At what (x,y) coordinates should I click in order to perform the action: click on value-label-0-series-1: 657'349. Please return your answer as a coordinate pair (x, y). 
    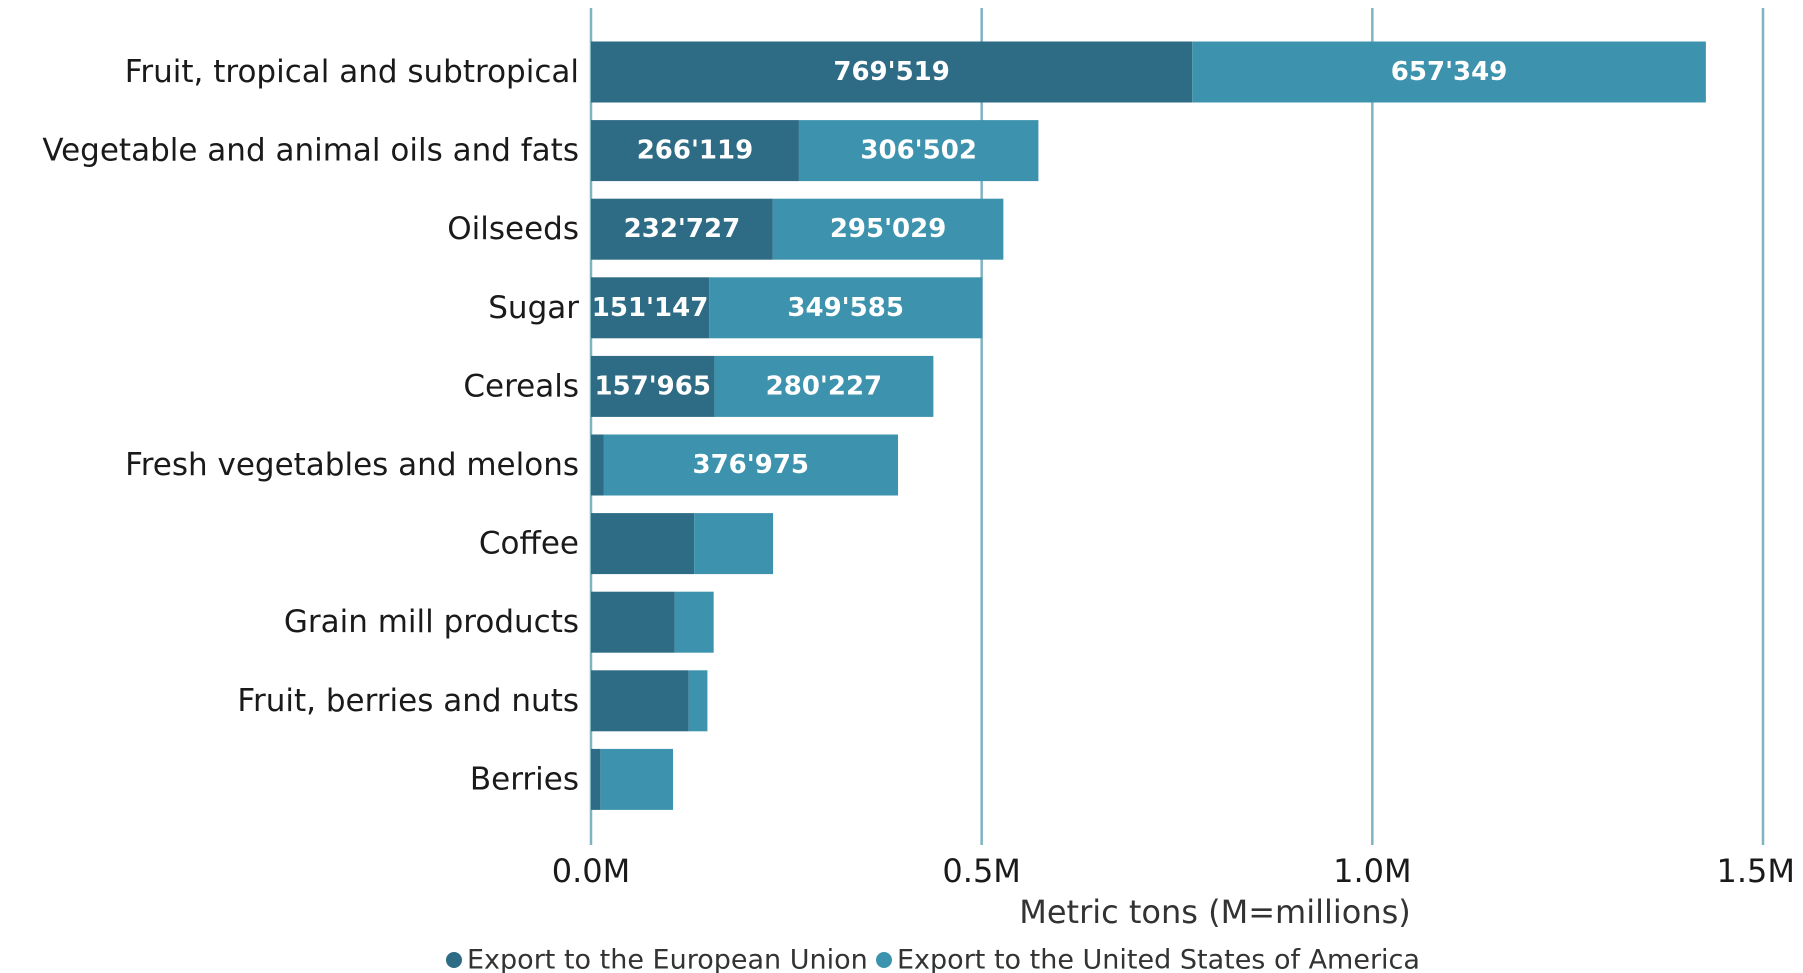
    Looking at the image, I should click on (1449, 72).